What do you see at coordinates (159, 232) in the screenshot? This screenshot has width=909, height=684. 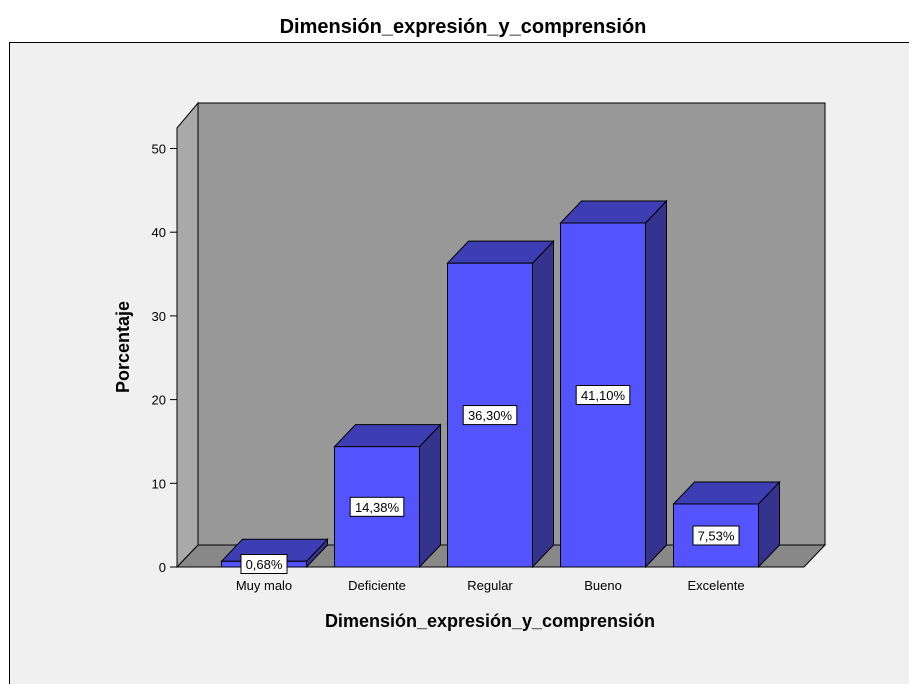 I see `y-tick-label: 40` at bounding box center [159, 232].